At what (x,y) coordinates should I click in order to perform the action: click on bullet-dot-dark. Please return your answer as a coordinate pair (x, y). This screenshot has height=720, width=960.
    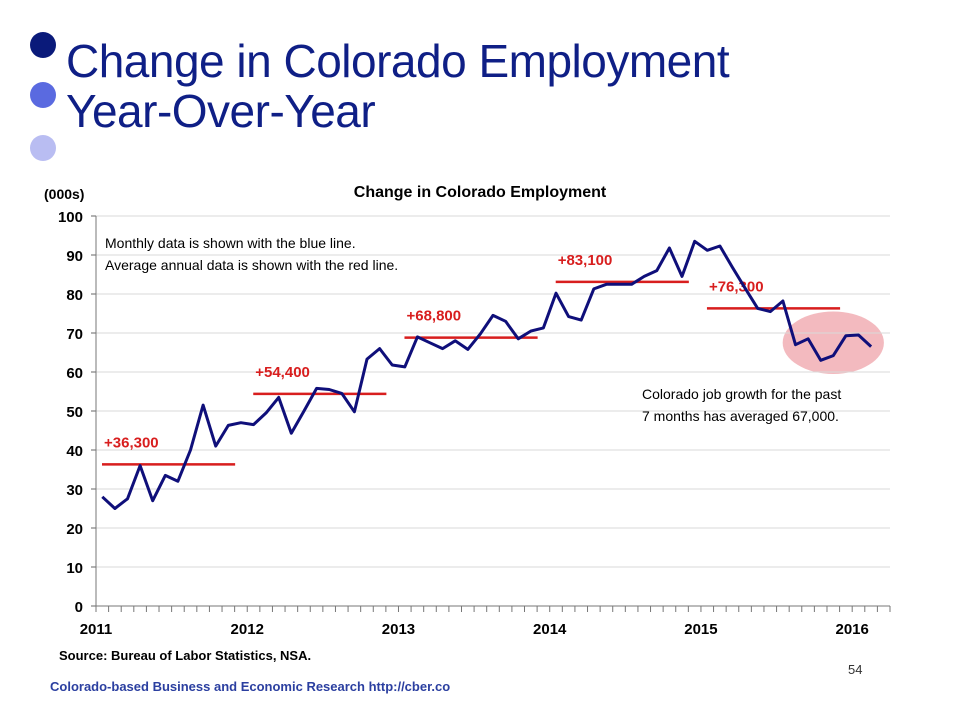
    Looking at the image, I should click on (43, 45).